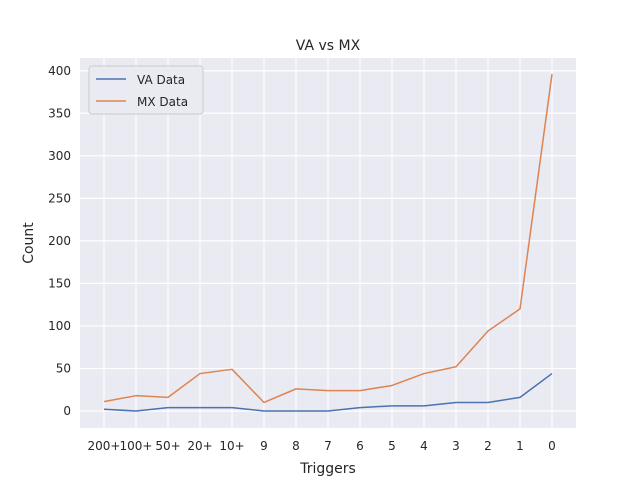 The image size is (640, 480). Describe the element at coordinates (167, 446) in the screenshot. I see `x-tick-label: 50+` at that location.